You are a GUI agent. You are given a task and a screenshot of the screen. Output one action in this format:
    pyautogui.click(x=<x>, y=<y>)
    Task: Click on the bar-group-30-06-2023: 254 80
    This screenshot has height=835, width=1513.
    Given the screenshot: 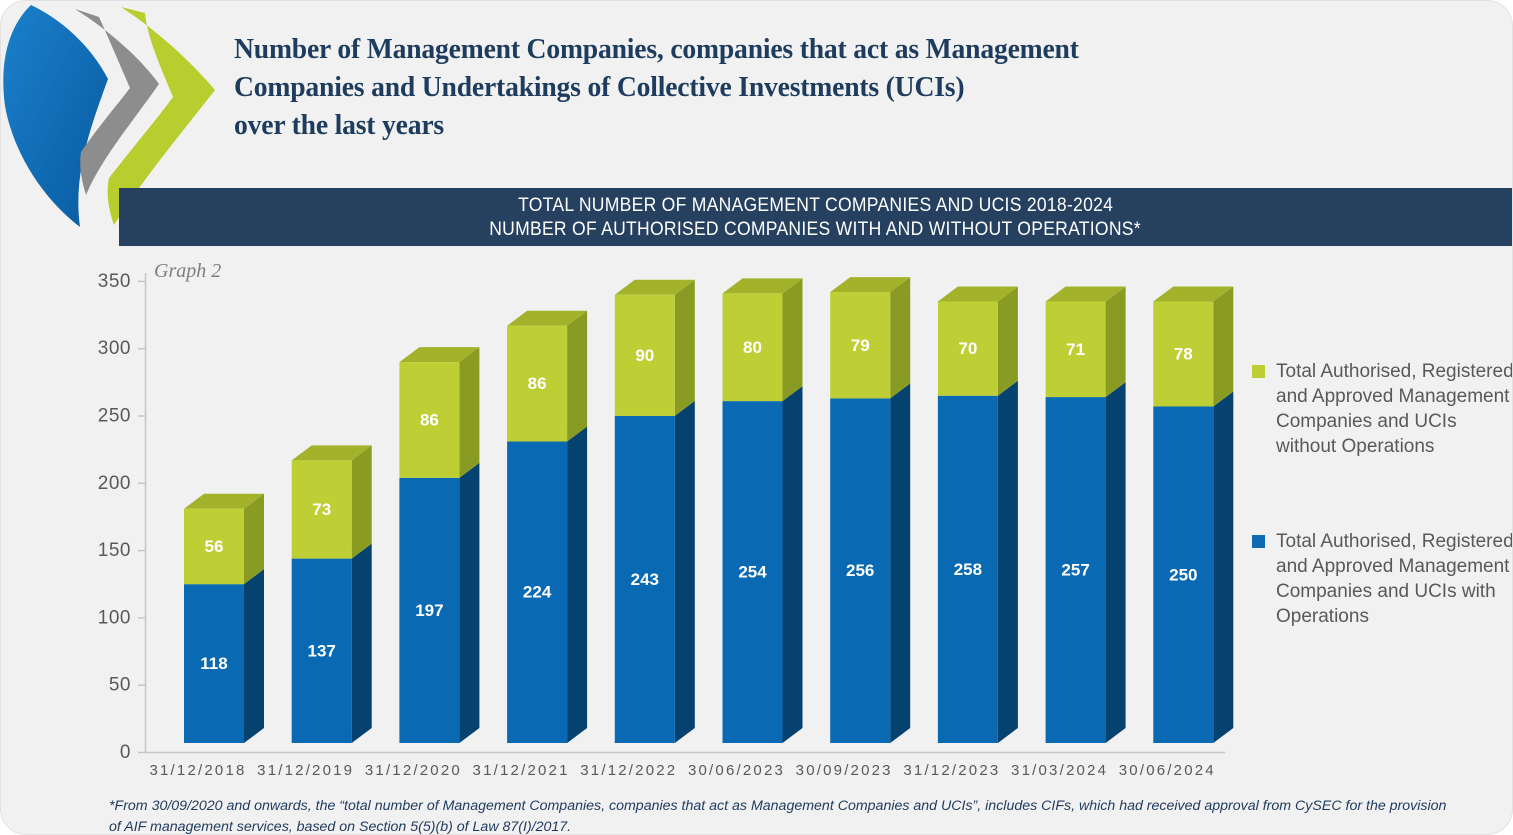 What is the action you would take?
    pyautogui.click(x=762, y=510)
    